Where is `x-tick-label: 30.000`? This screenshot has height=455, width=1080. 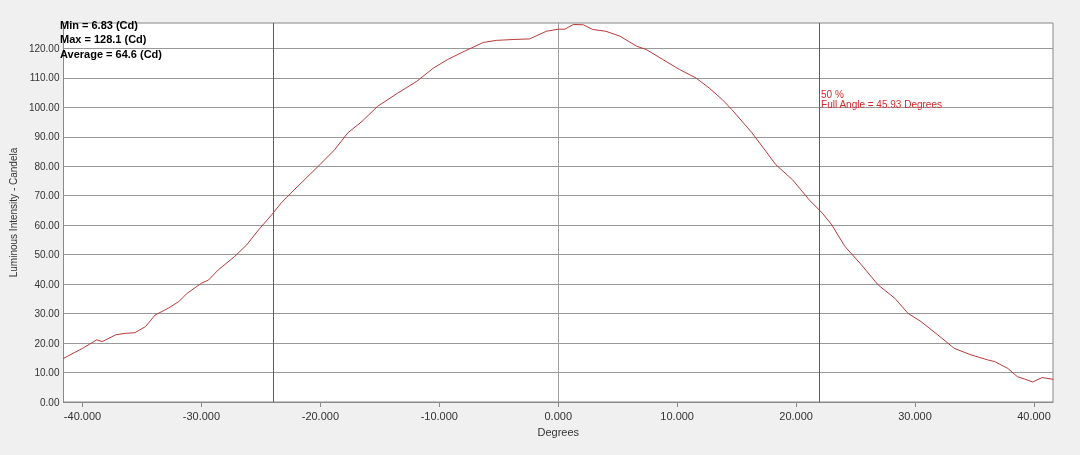
x-tick-label: 30.000 is located at coordinates (915, 415).